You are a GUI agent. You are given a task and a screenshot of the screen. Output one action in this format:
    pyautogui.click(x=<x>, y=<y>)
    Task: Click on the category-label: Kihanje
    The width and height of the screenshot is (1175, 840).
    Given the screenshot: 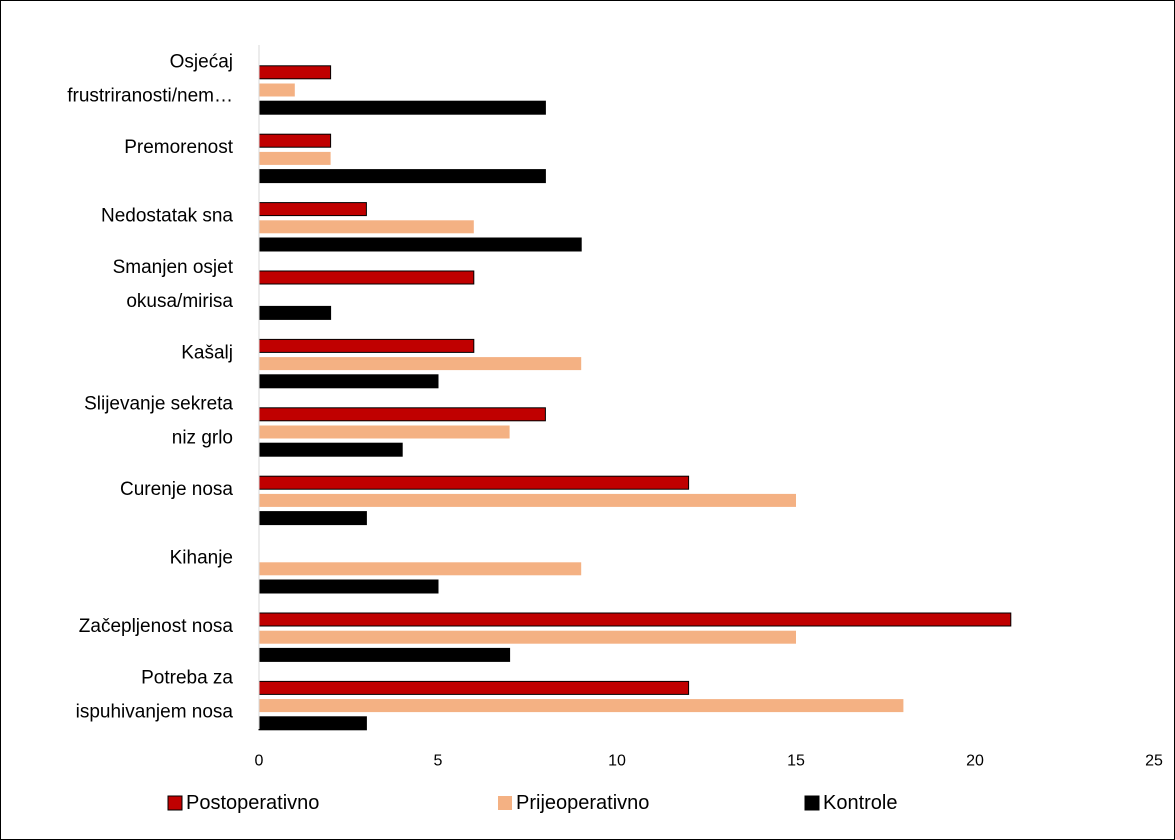 What is the action you would take?
    pyautogui.click(x=201, y=558)
    